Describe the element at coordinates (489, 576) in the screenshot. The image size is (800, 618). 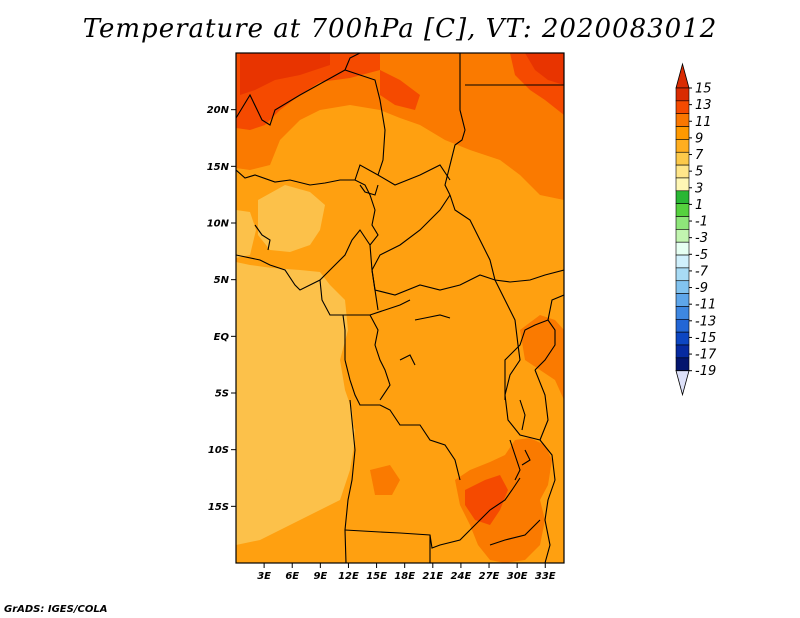
I see `x-tick-label: 27E` at that location.